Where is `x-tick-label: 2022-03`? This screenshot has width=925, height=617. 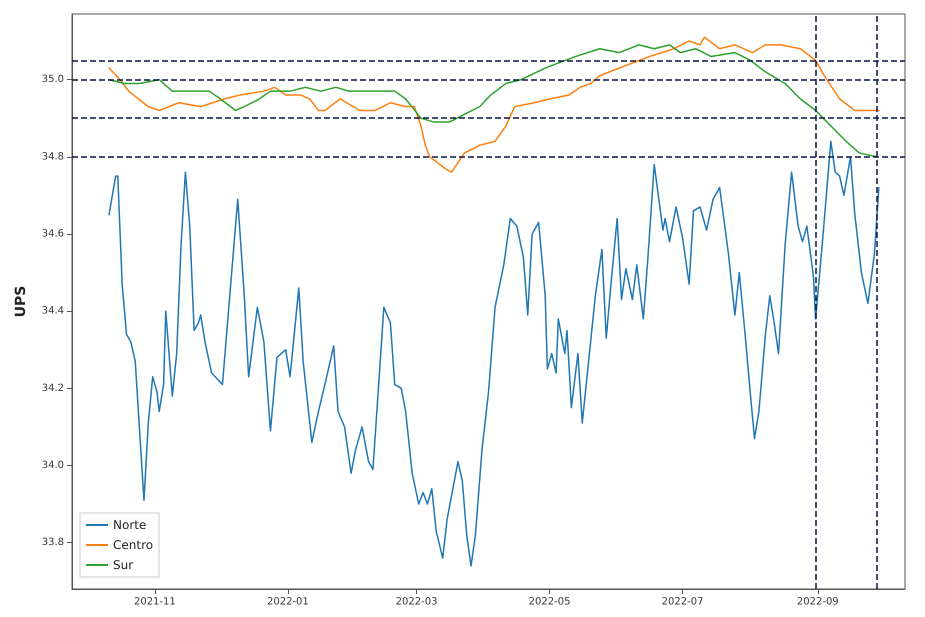
x-tick-label: 2022-03 is located at coordinates (417, 602).